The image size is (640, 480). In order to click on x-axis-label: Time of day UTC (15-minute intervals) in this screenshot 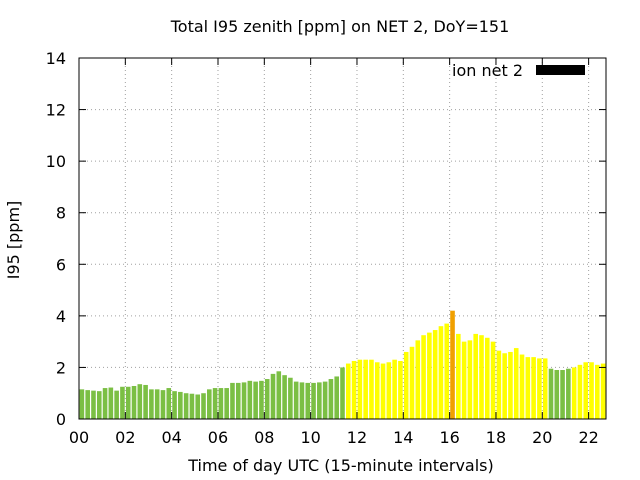, I will do `click(340, 465)`.